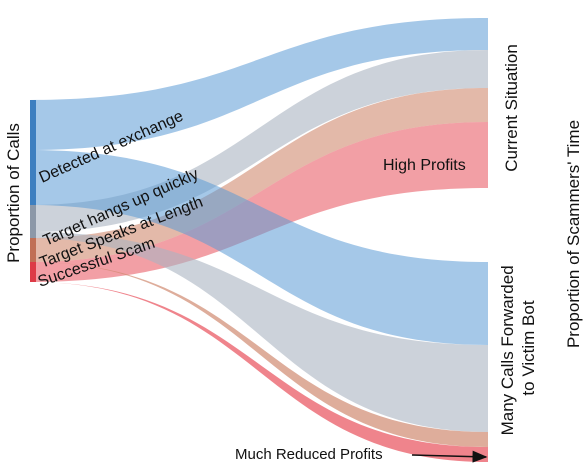 This screenshot has width=585, height=463. I want to click on reduced-profits-arrow, so click(449, 456).